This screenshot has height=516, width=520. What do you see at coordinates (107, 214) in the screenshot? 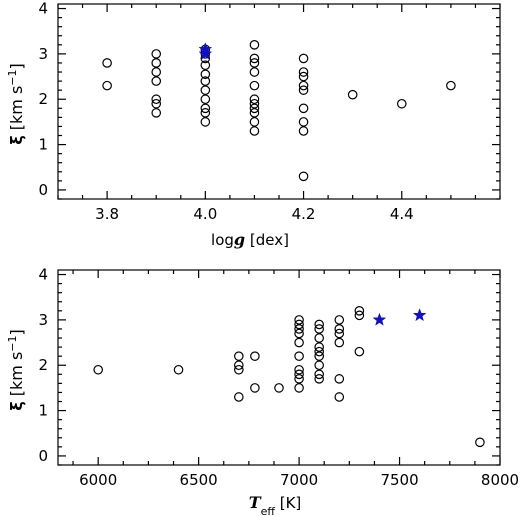
I see `x-tick-label: 3.8` at bounding box center [107, 214].